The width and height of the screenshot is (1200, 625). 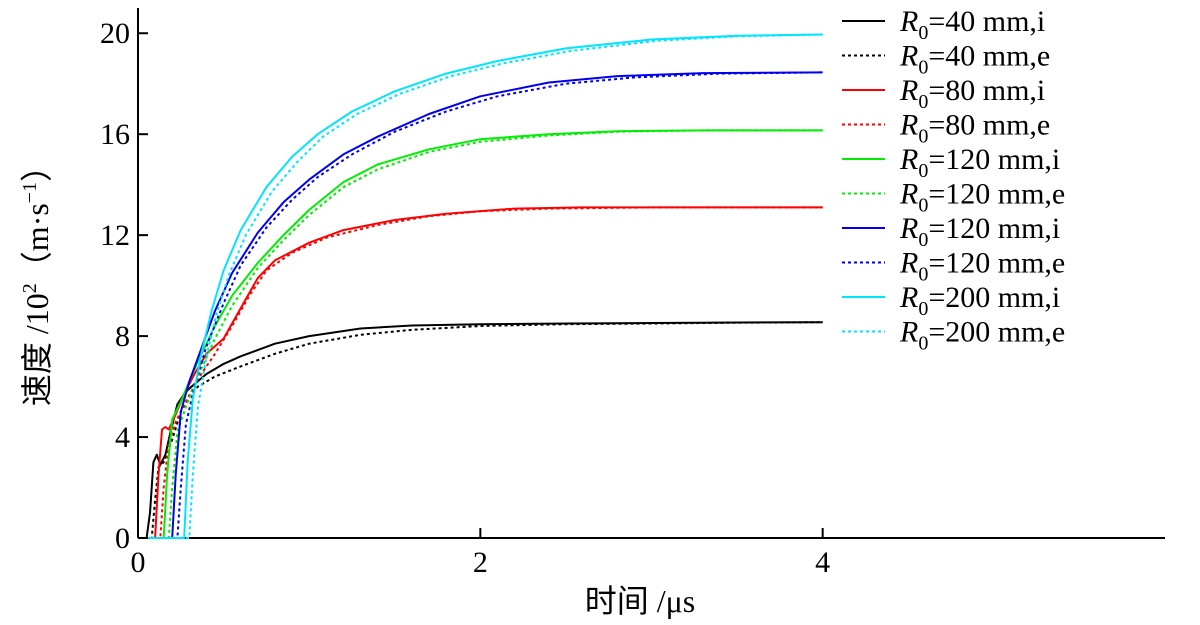 I want to click on legend-label-rest: =200 mm,e, so click(x=996, y=332).